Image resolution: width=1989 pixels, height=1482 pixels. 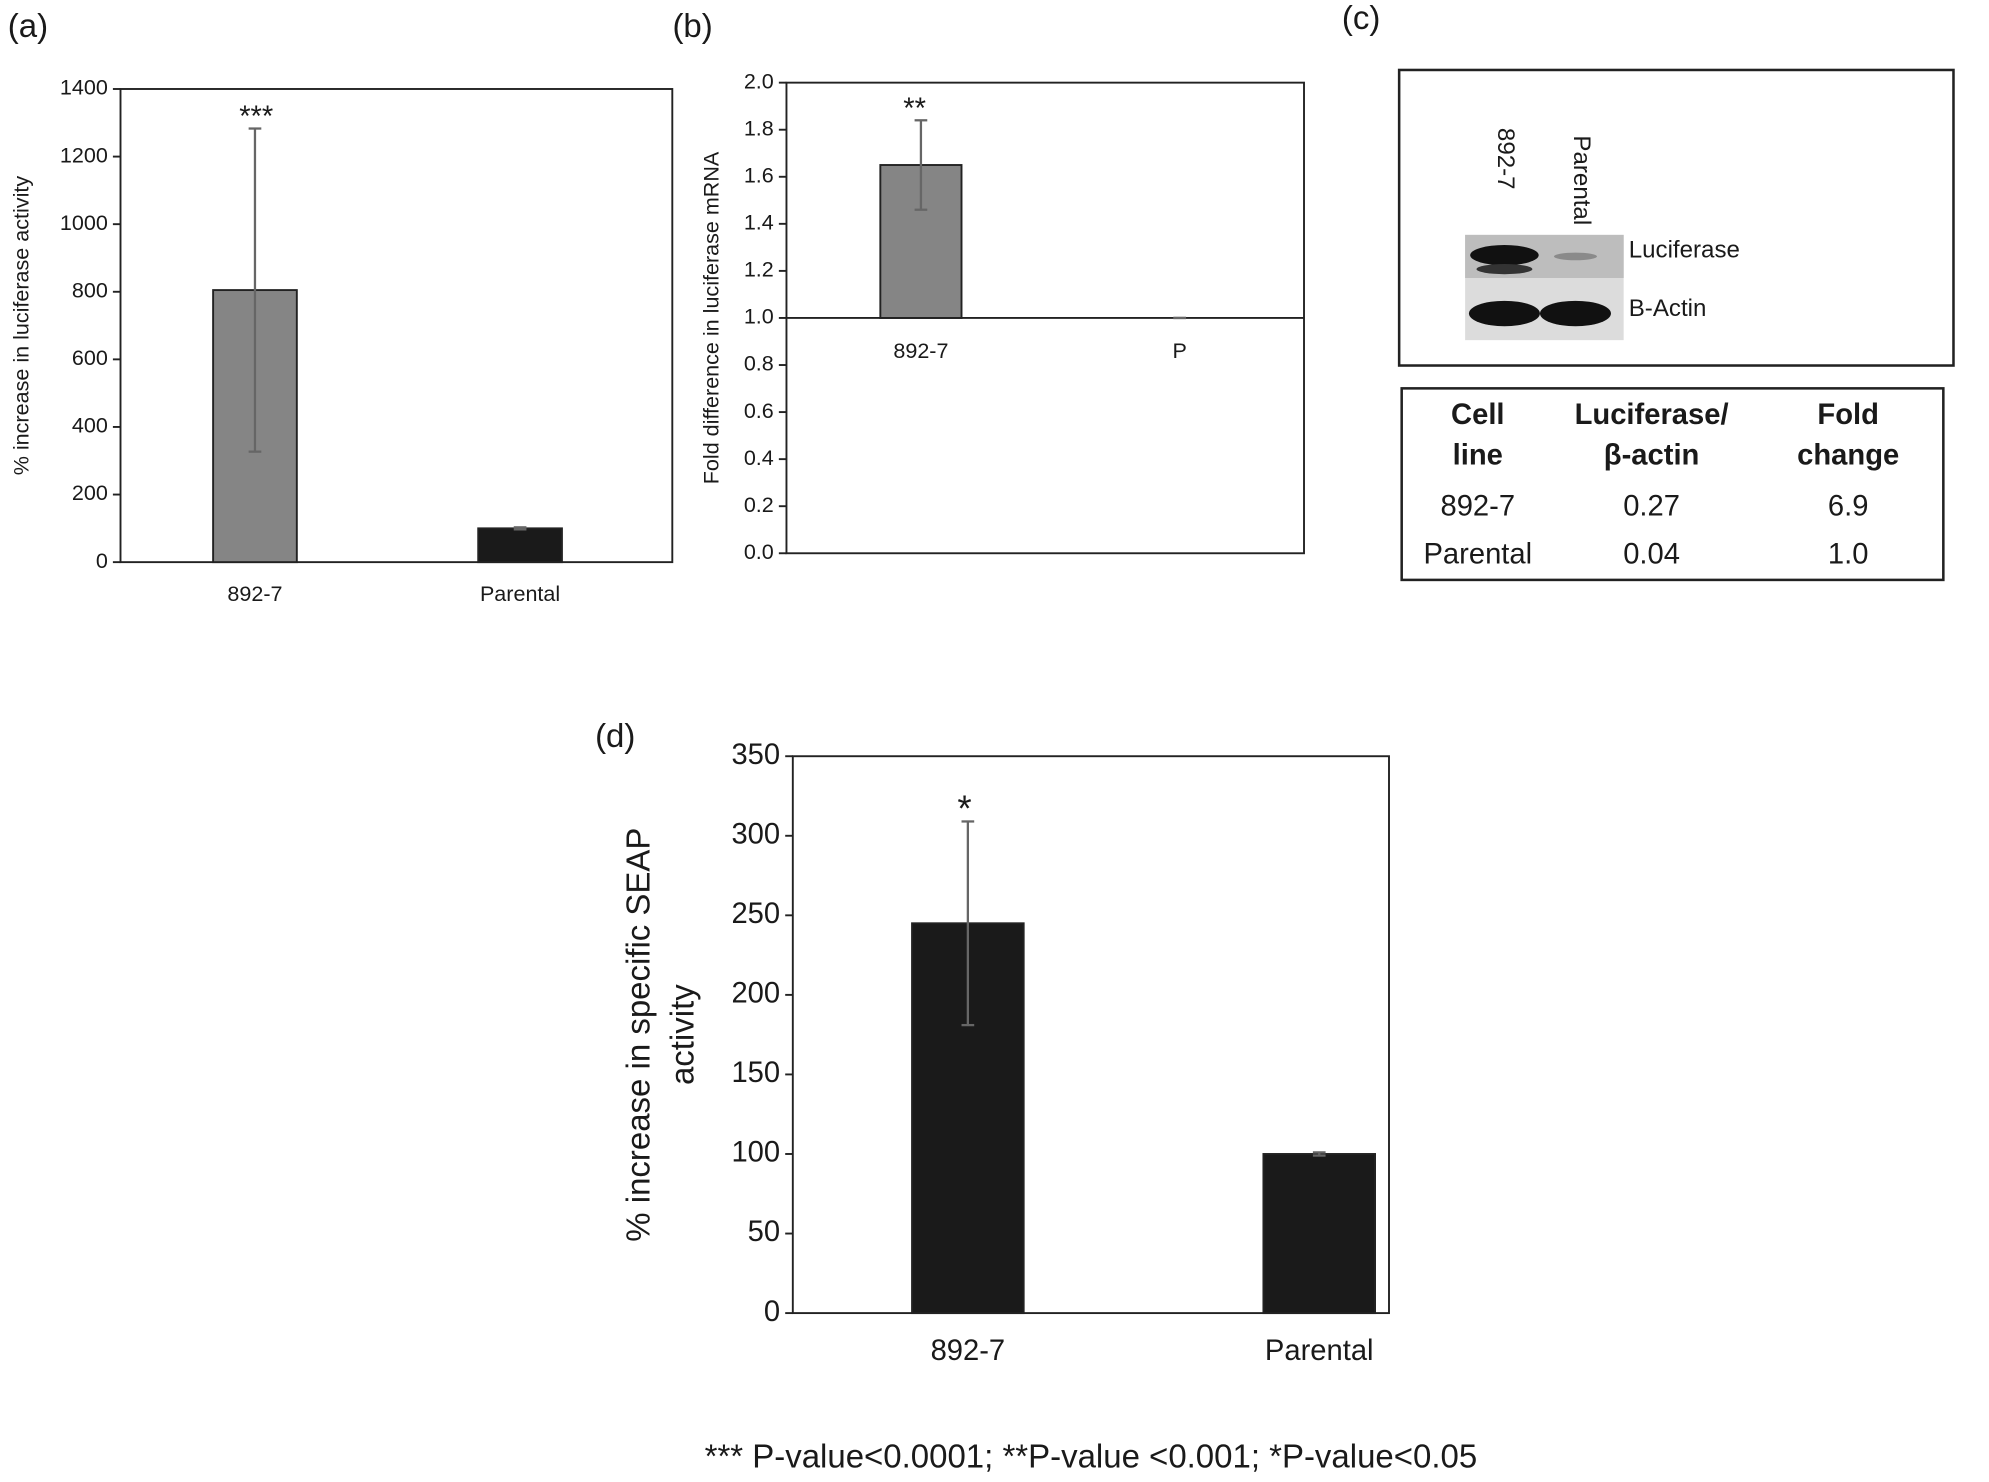 I want to click on lane-label: 892-7, so click(x=1505, y=159).